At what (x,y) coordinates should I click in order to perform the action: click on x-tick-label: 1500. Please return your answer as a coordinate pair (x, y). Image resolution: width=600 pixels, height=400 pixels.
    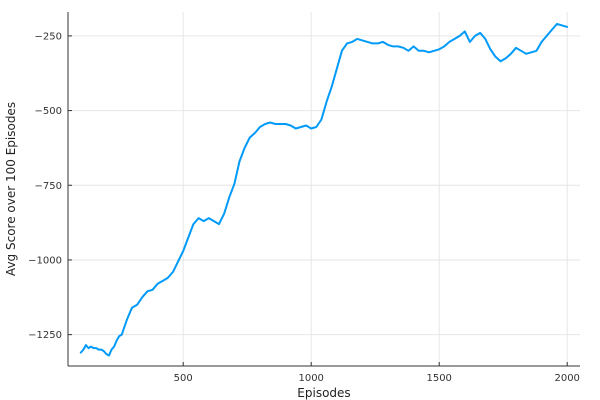
    Looking at the image, I should click on (438, 378).